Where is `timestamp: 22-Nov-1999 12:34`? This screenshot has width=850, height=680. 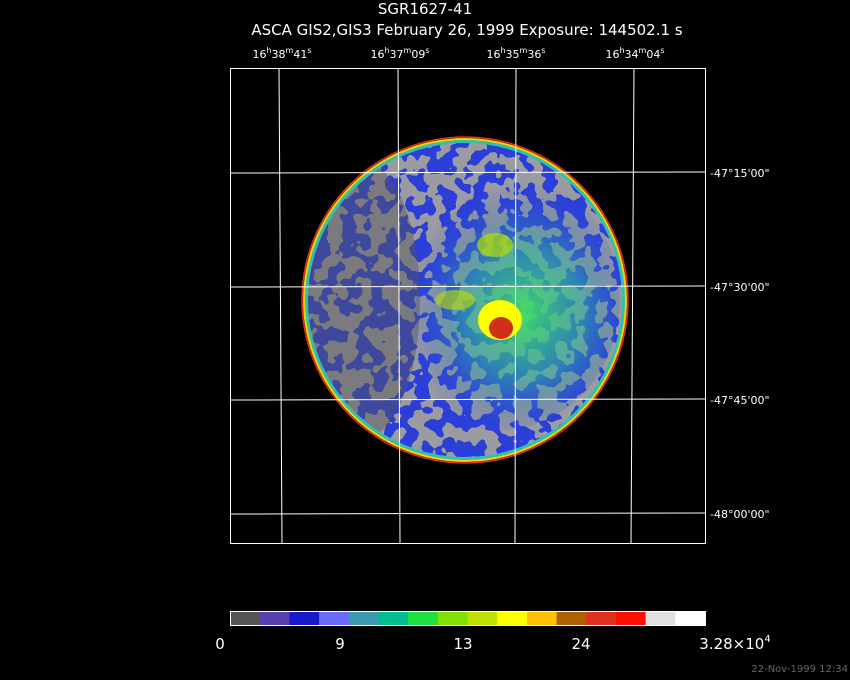
timestamp: 22-Nov-1999 12:34 is located at coordinates (799, 669).